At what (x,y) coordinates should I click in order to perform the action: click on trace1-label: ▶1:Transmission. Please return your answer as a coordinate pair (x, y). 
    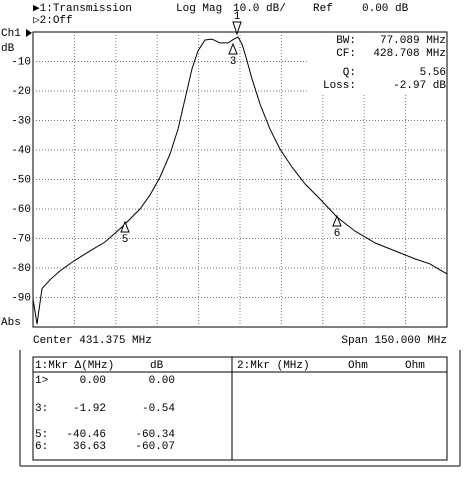
    Looking at the image, I should click on (82, 9).